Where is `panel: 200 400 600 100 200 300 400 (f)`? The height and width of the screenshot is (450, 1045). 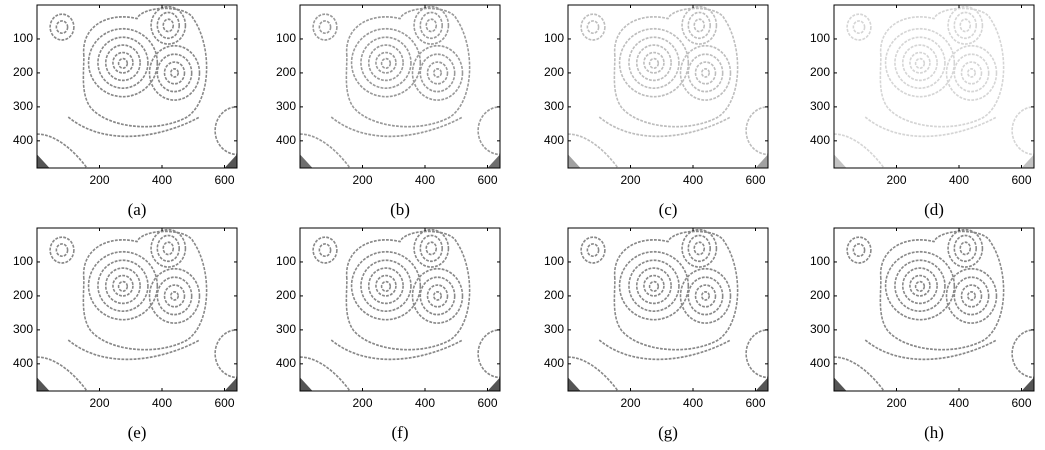 panel: 200 400 600 100 200 300 400 (f) is located at coordinates (388, 334).